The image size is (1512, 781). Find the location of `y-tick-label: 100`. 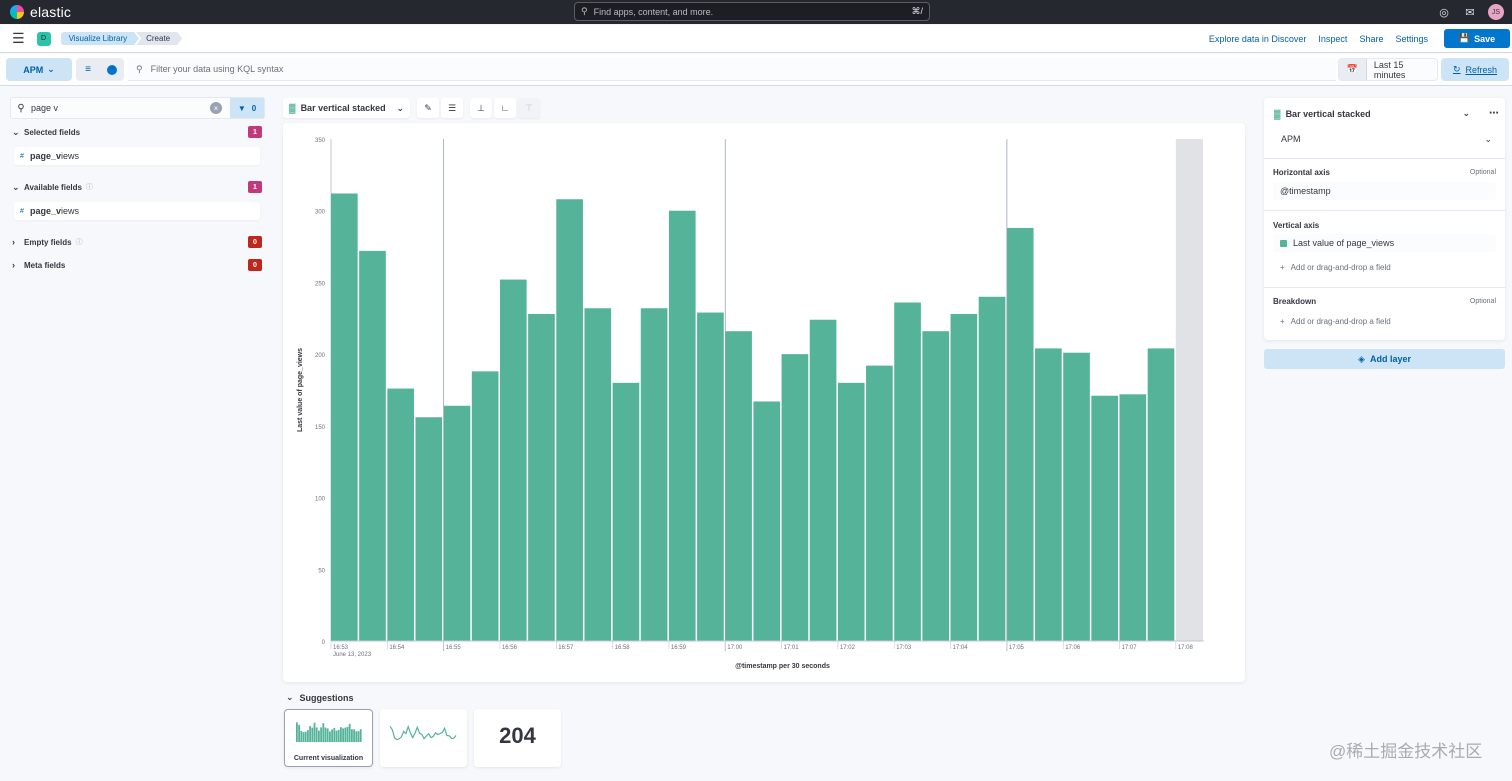

y-tick-label: 100 is located at coordinates (320, 500).